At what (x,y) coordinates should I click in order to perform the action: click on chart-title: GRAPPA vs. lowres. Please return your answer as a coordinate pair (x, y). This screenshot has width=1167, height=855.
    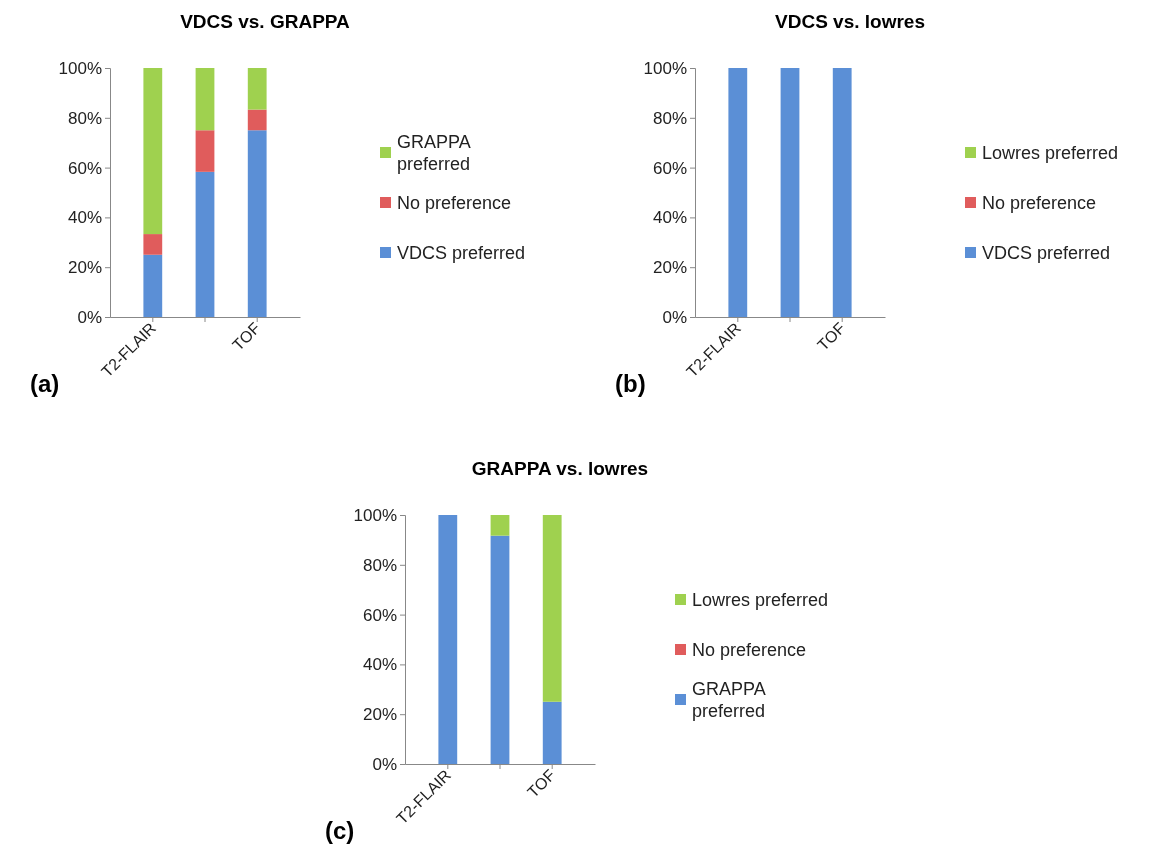
    Looking at the image, I should click on (560, 468).